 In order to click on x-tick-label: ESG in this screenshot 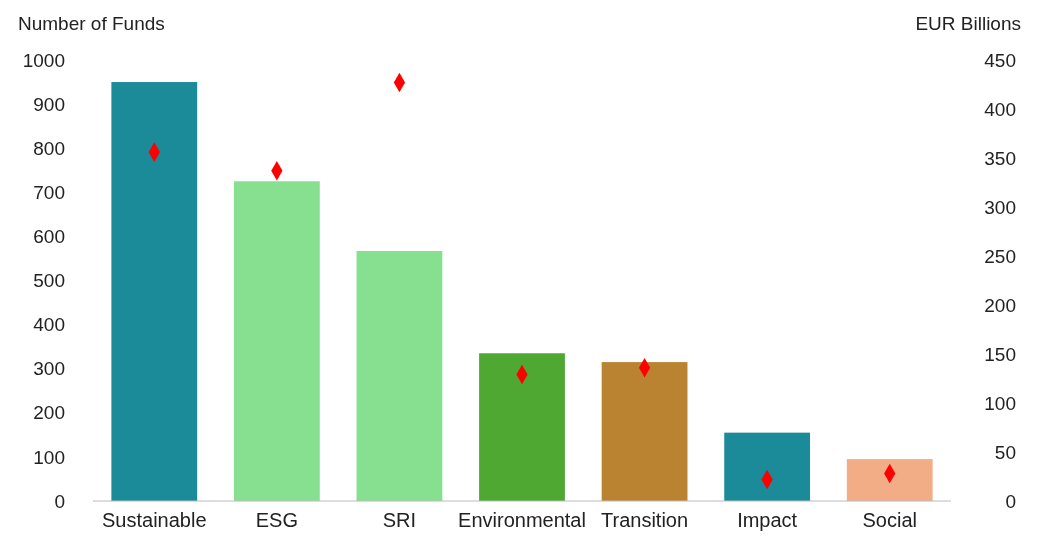, I will do `click(276, 520)`.